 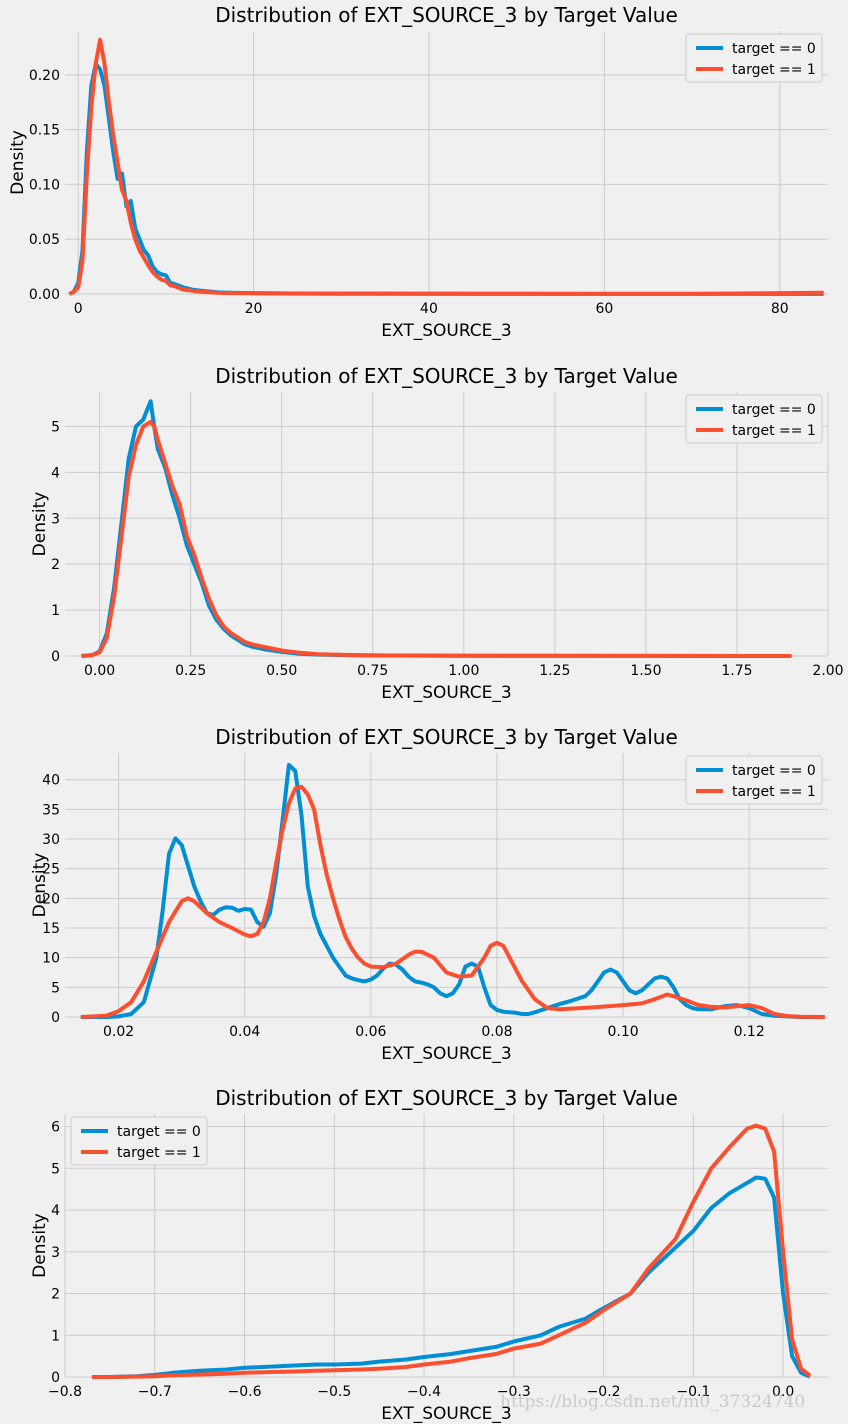 What do you see at coordinates (736, 671) in the screenshot?
I see `x-tick-label: 1.75` at bounding box center [736, 671].